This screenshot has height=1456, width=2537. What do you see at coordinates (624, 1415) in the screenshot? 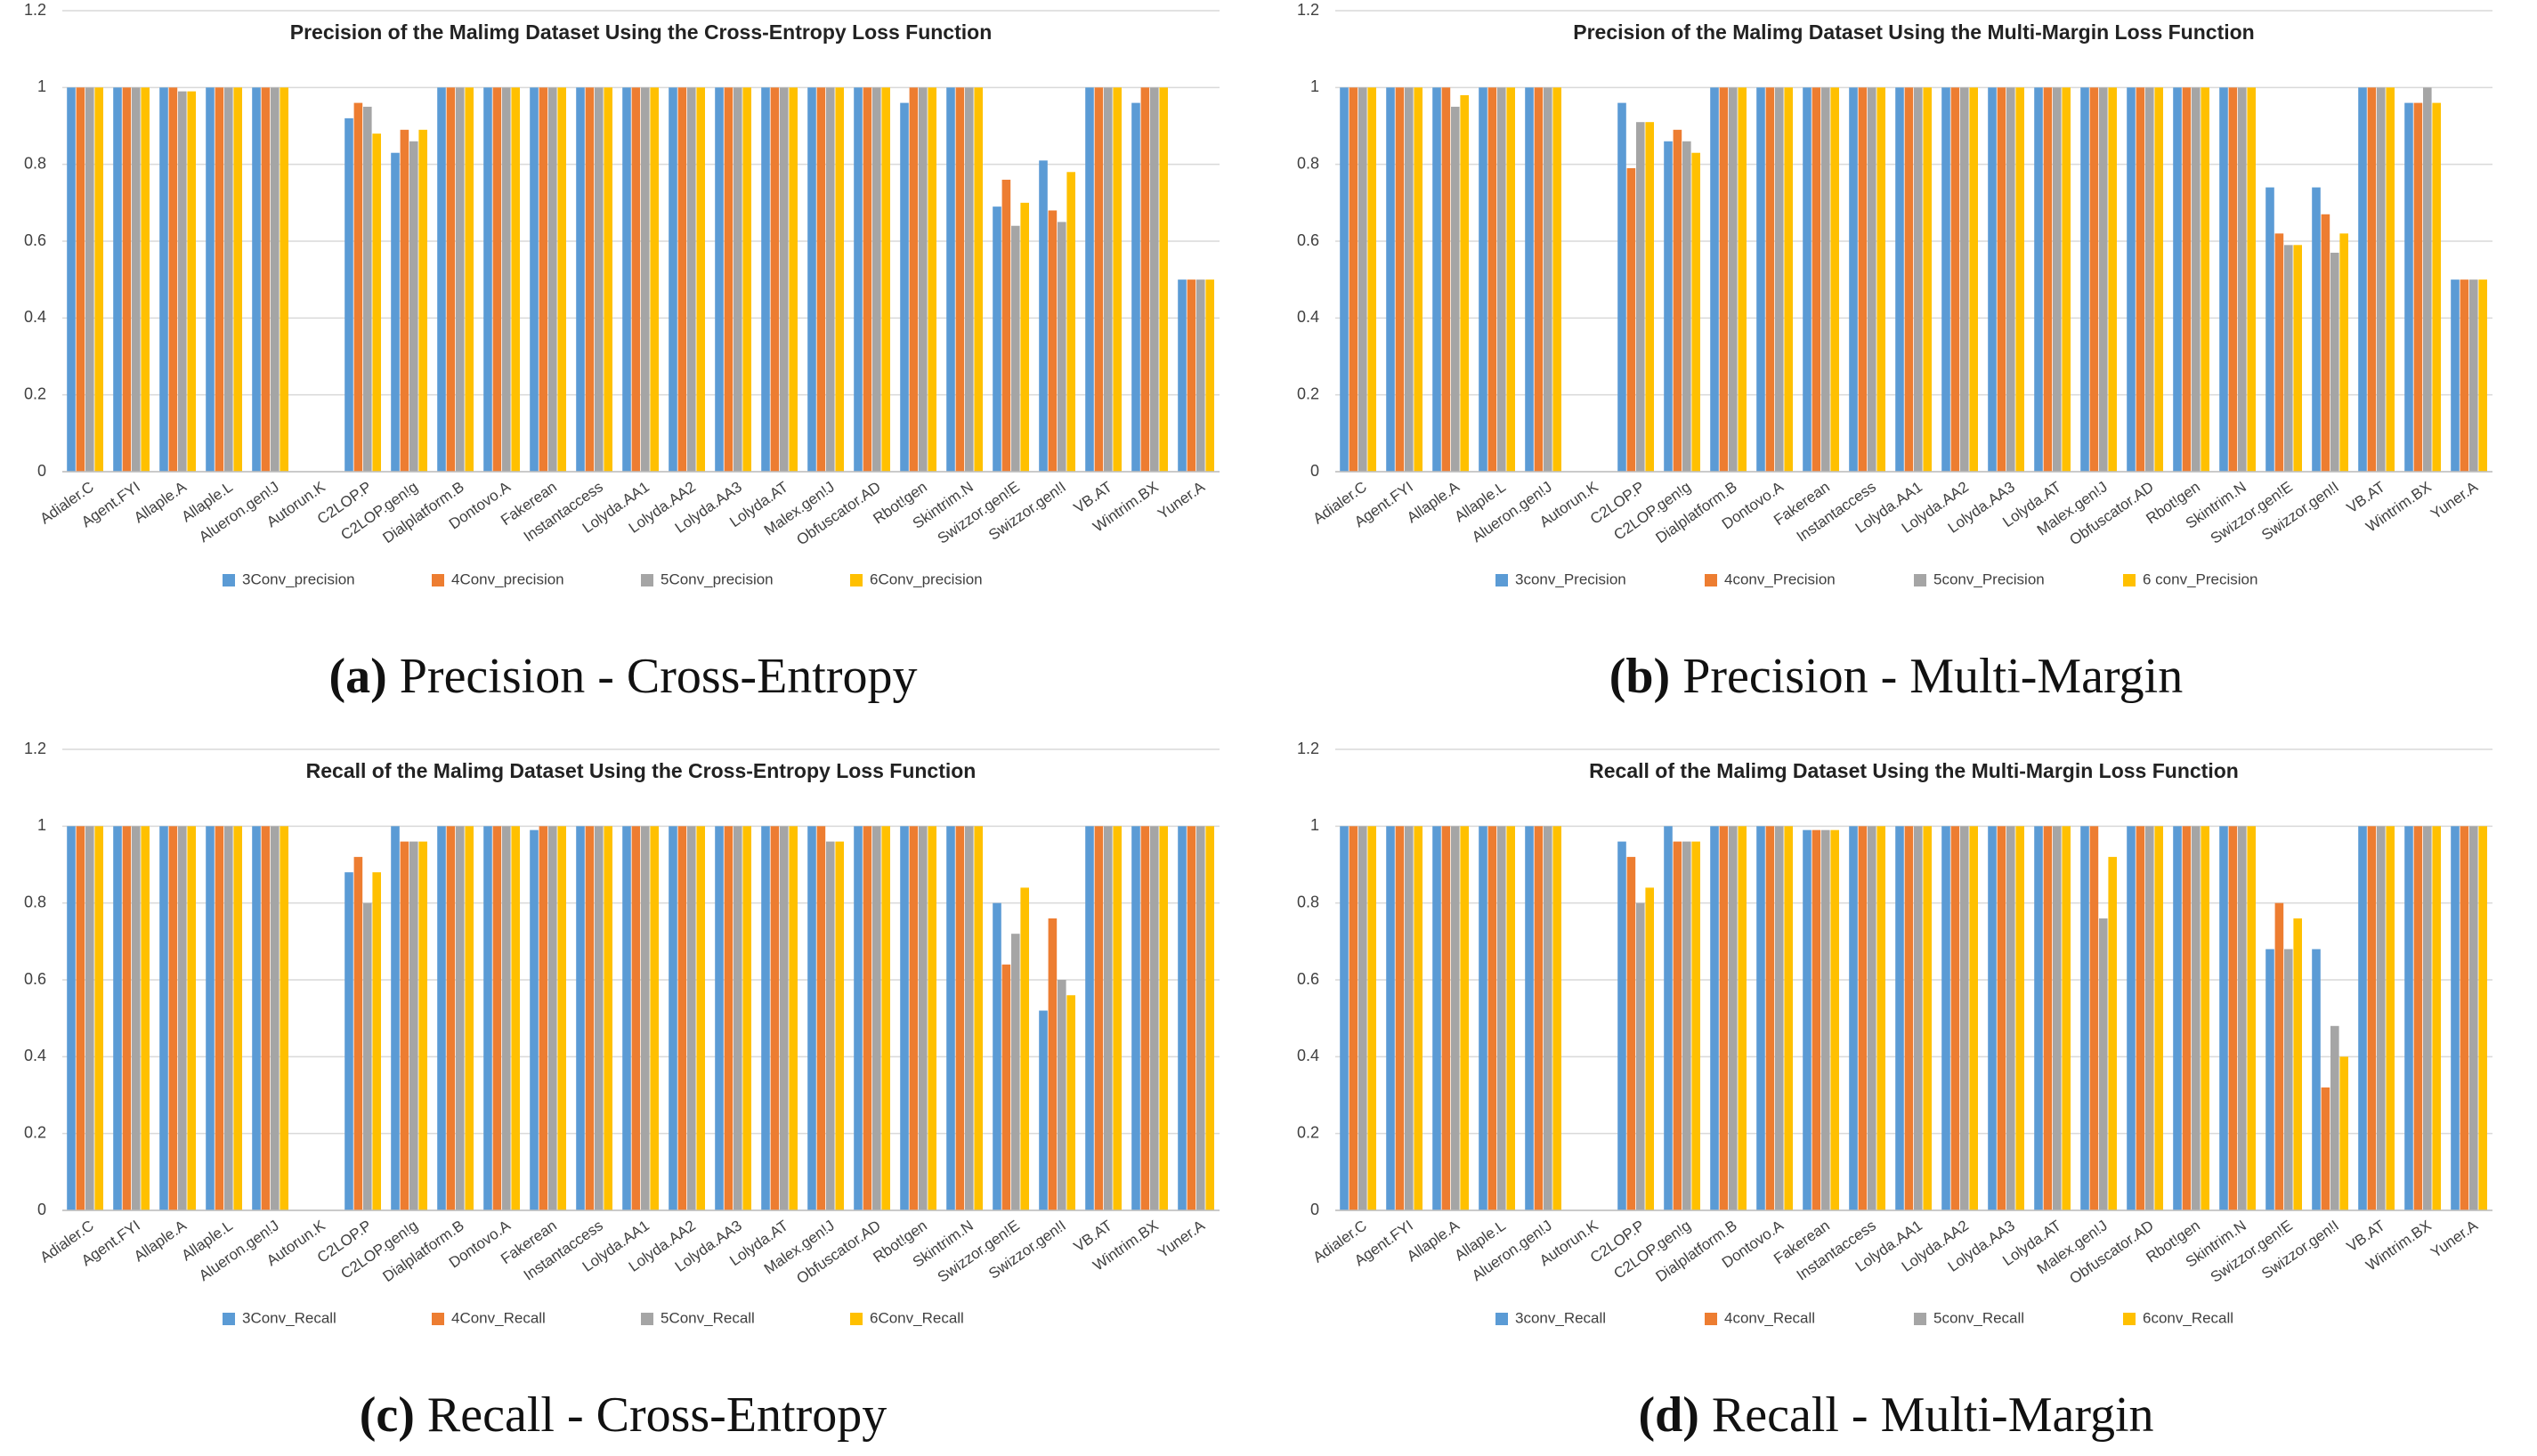
I see `caption: (c) Recall - Cross-Entropy` at bounding box center [624, 1415].